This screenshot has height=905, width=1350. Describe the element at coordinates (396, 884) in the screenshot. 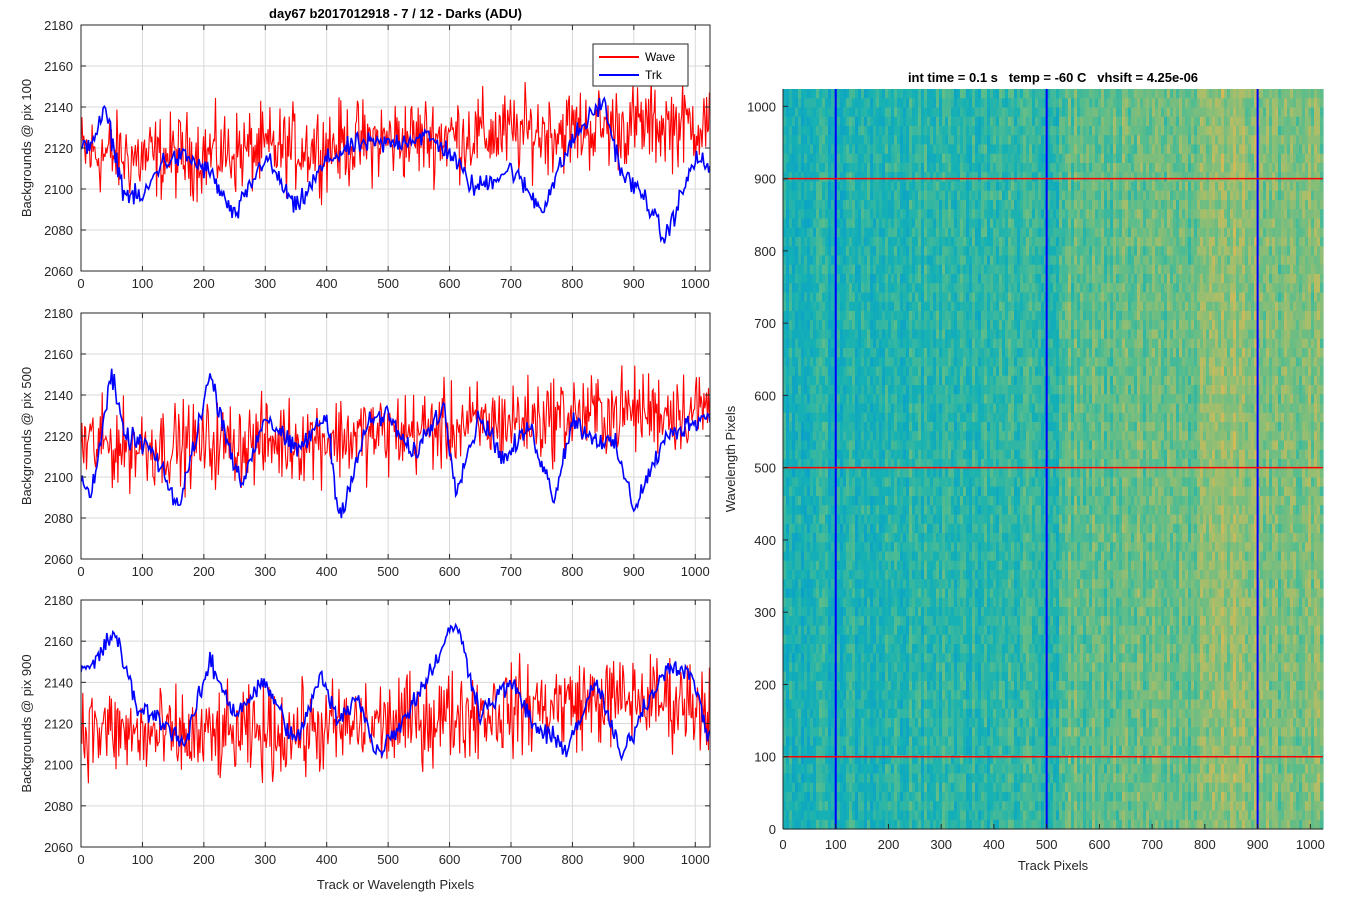

I see `x-axis-label: Track or Wavelength Pixels` at that location.